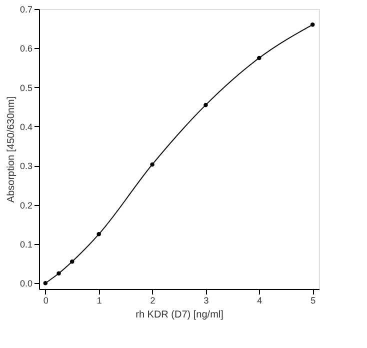 The width and height of the screenshot is (367, 348). Describe the element at coordinates (26, 244) in the screenshot. I see `y-tick-label: 0.1` at that location.